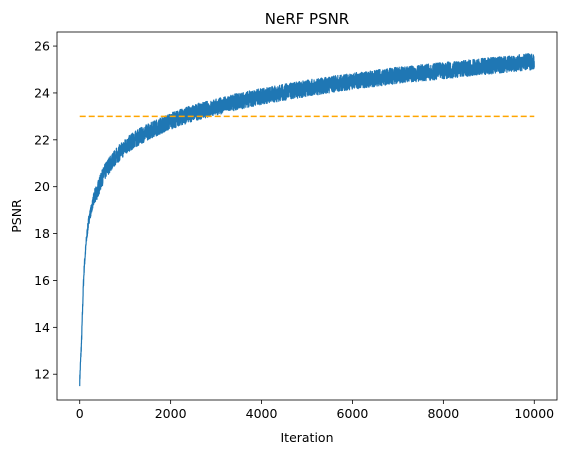 This screenshot has height=455, width=563. What do you see at coordinates (42, 233) in the screenshot?
I see `y-tick-label: 18` at bounding box center [42, 233].